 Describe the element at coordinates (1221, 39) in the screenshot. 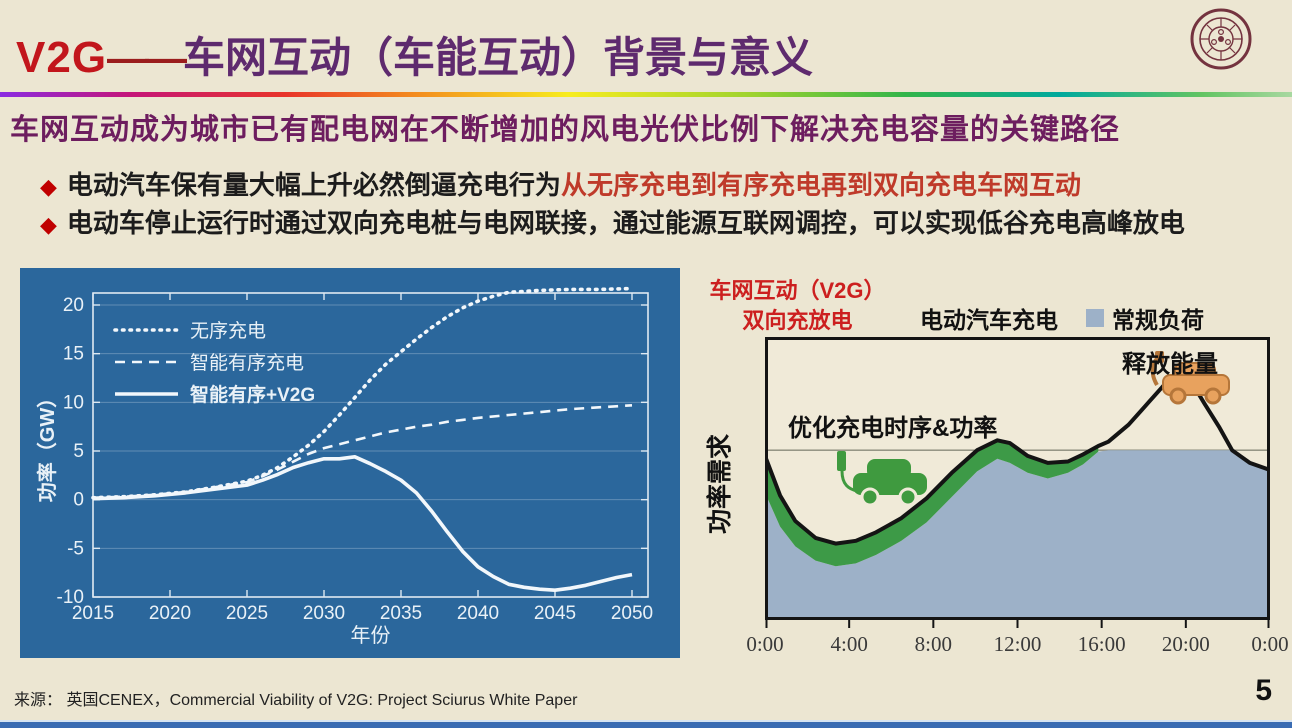

I see `university-logo-icon` at that location.